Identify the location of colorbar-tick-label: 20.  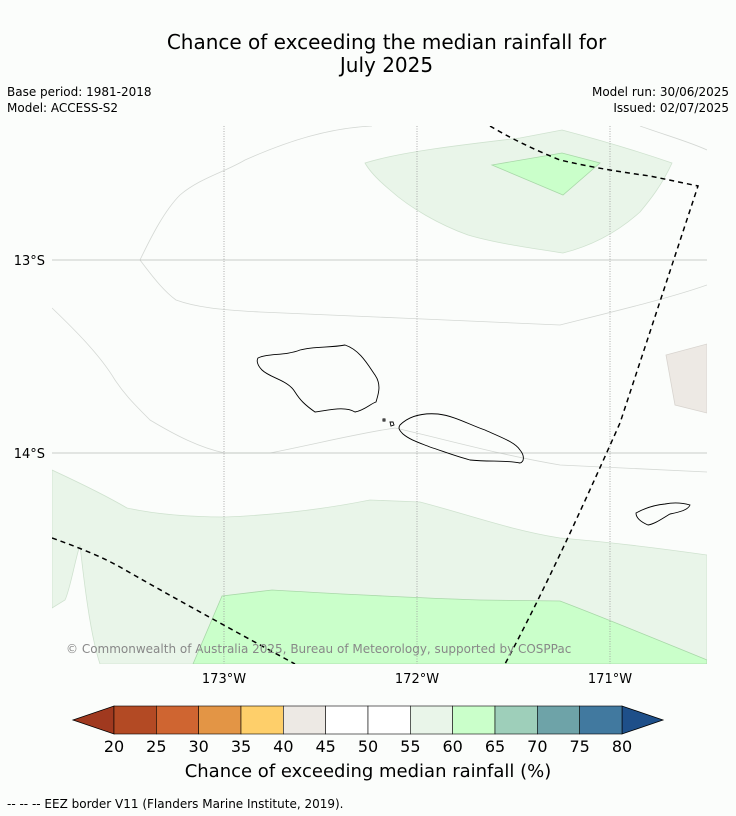
(114, 746).